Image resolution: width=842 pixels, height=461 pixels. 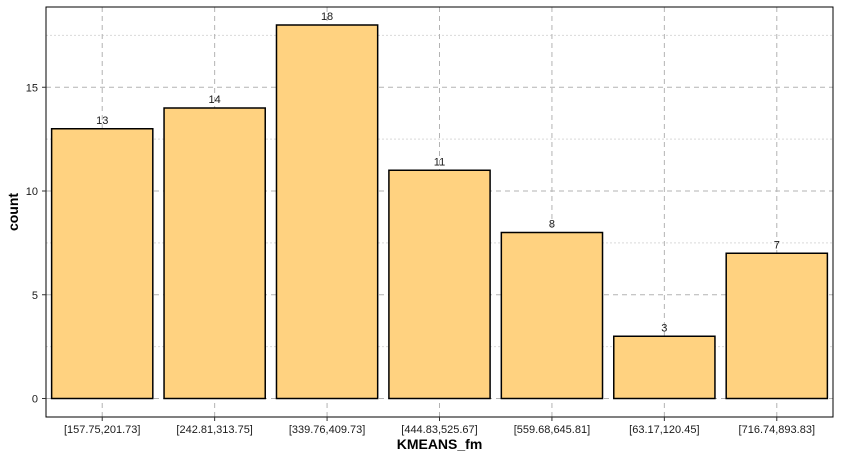 I want to click on bar-value-label: 13, so click(x=102, y=121).